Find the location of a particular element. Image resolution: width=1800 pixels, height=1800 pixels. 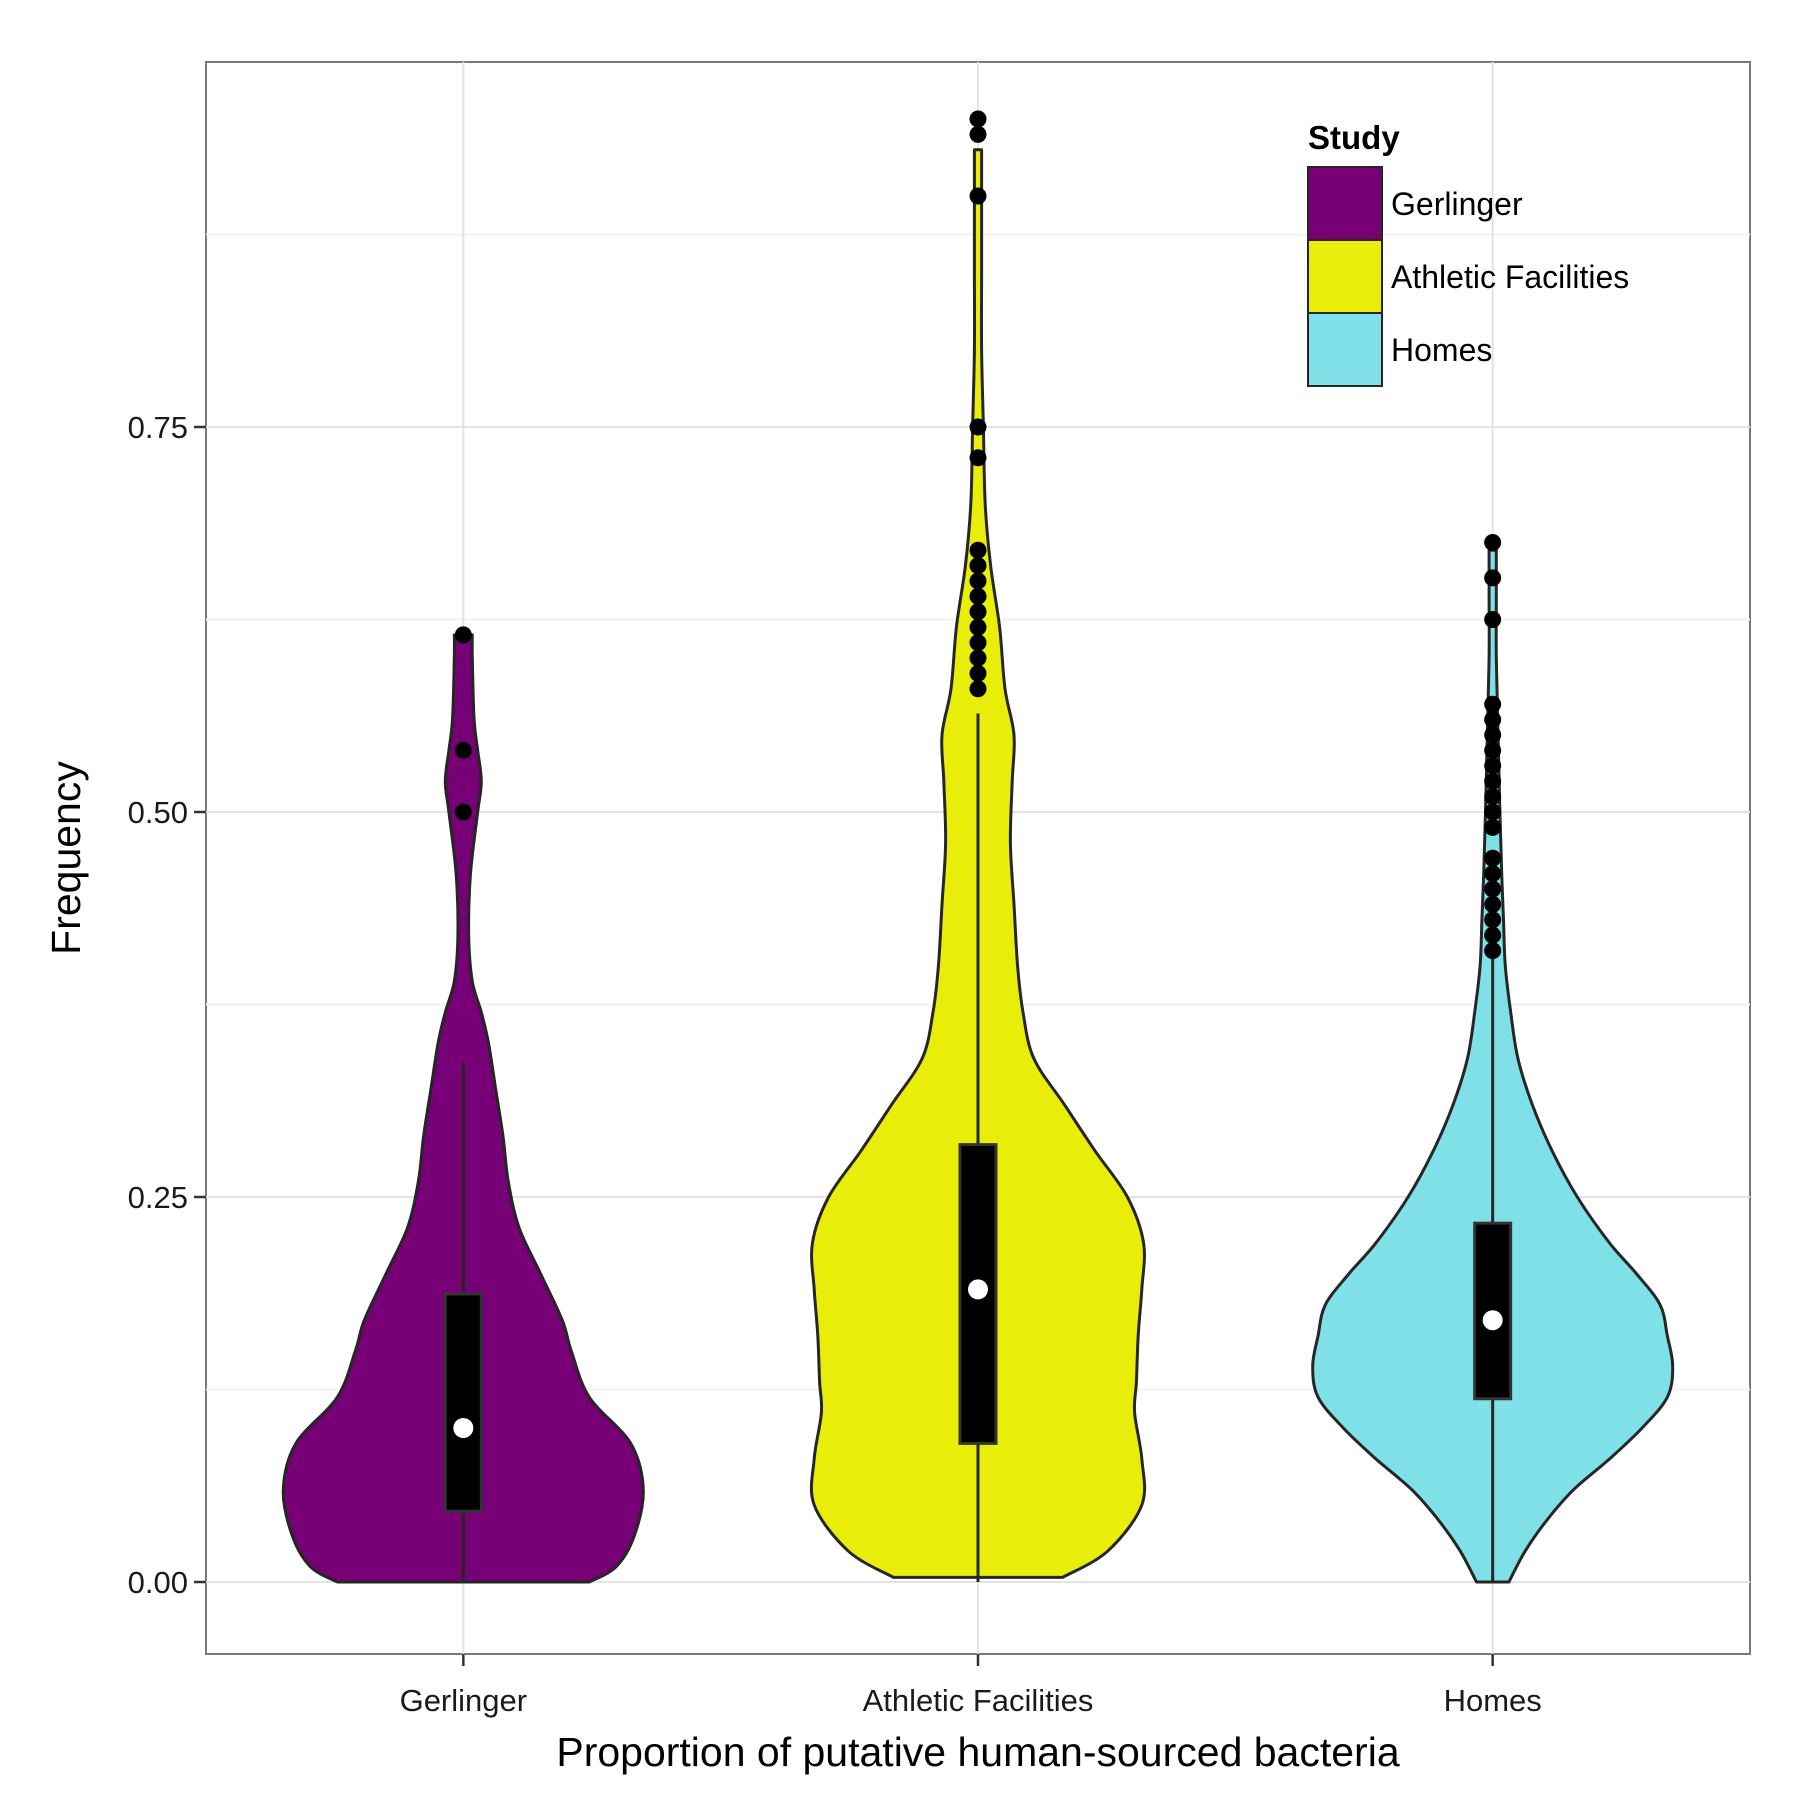

y-tick-label: 0.50 is located at coordinates (158, 812).